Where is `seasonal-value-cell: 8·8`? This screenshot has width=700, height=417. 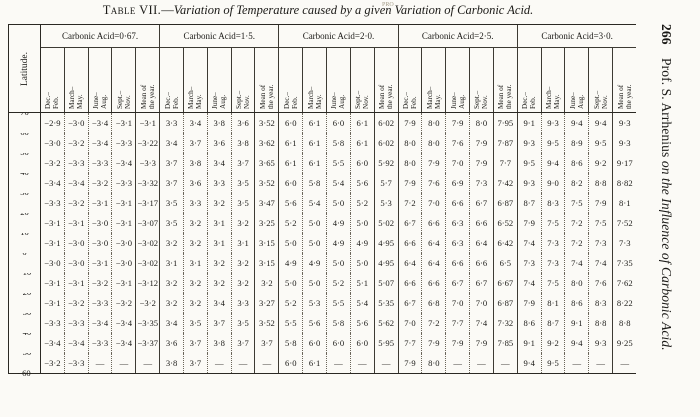 seasonal-value-cell: 8·8 is located at coordinates (600, 183).